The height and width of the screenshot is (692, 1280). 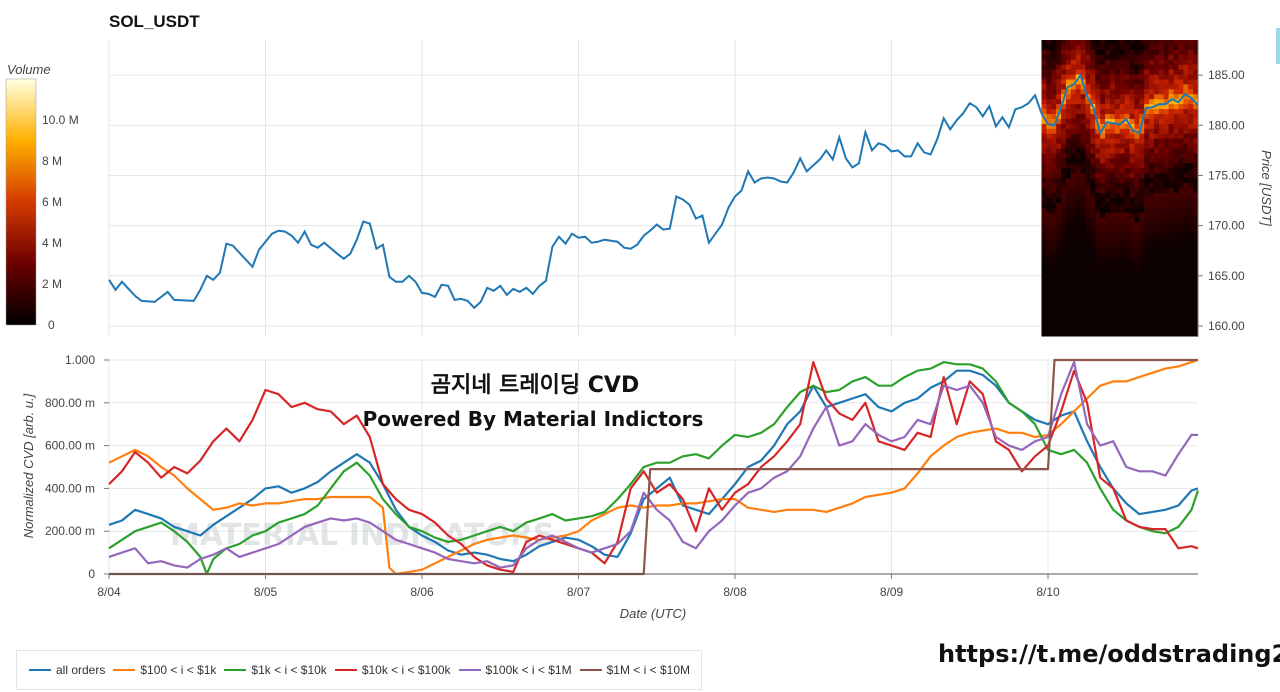 What do you see at coordinates (275, 670) in the screenshot?
I see `legend-item: $1k < i < $10k` at bounding box center [275, 670].